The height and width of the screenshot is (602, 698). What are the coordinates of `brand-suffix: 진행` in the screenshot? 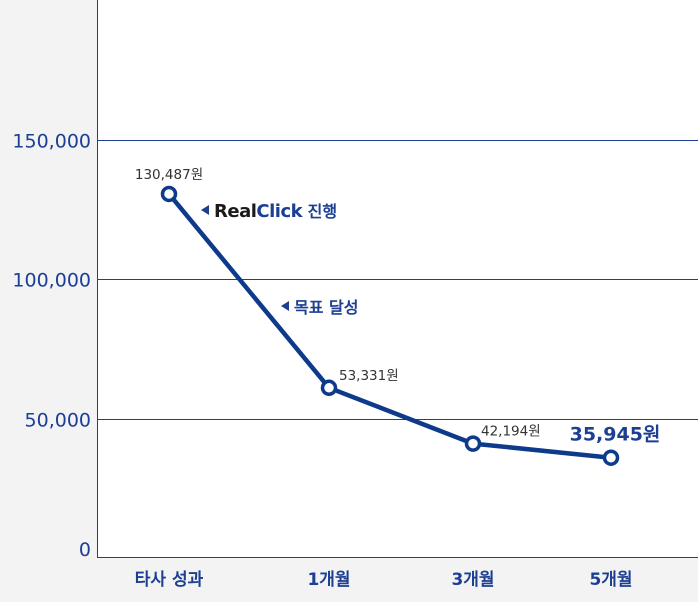 It's located at (319, 211).